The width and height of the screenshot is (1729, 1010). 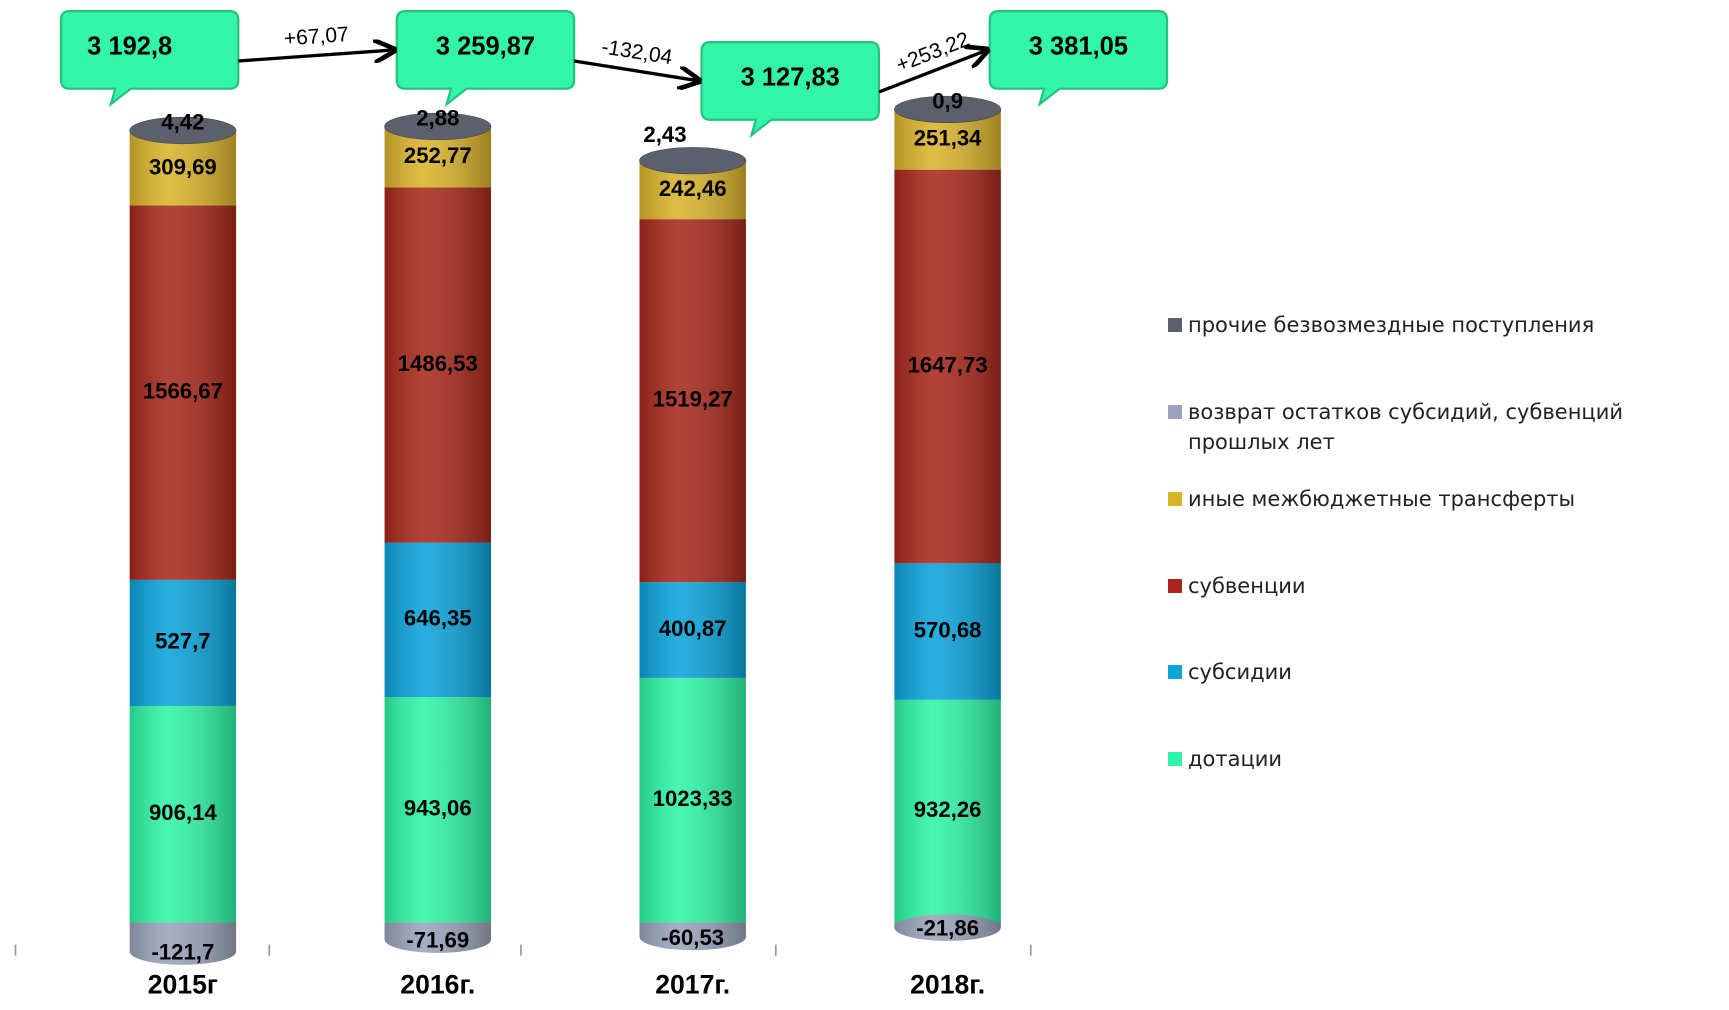 What do you see at coordinates (1078, 46) in the screenshot?
I see `total-label: 3 381,05` at bounding box center [1078, 46].